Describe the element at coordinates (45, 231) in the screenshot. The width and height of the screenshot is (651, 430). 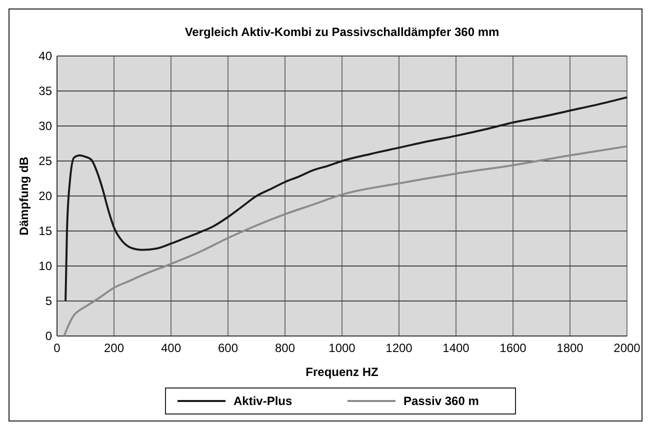
I see `y-tick-label: 15` at that location.